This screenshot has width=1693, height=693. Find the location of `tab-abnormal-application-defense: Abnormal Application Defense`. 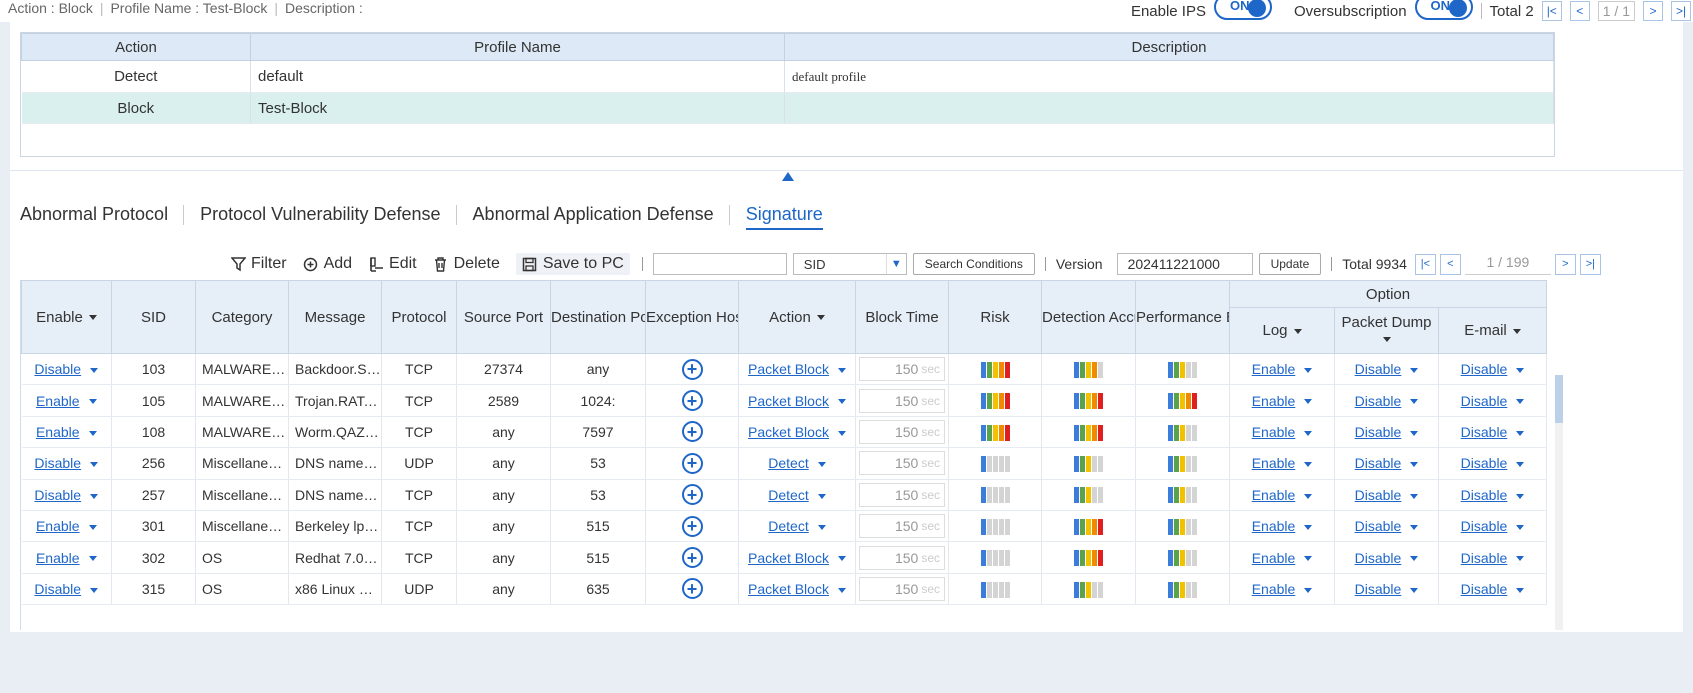

tab-abnormal-application-defense: Abnormal Application Defense is located at coordinates (593, 214).